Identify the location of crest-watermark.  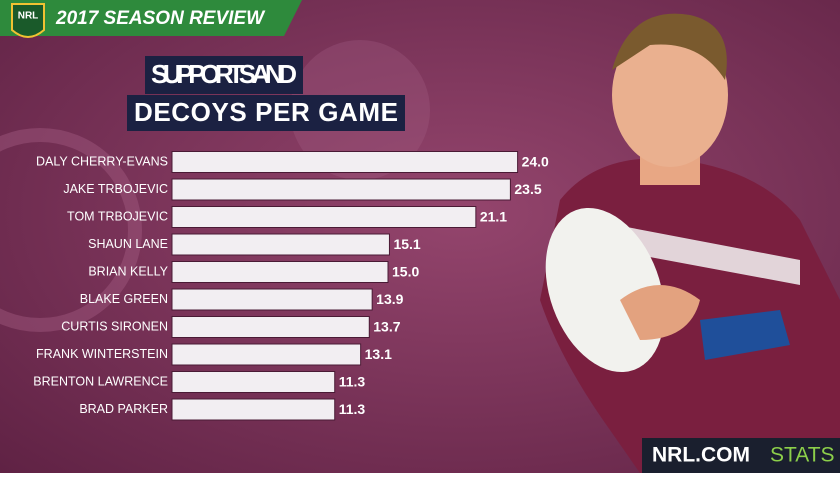
(71, 230).